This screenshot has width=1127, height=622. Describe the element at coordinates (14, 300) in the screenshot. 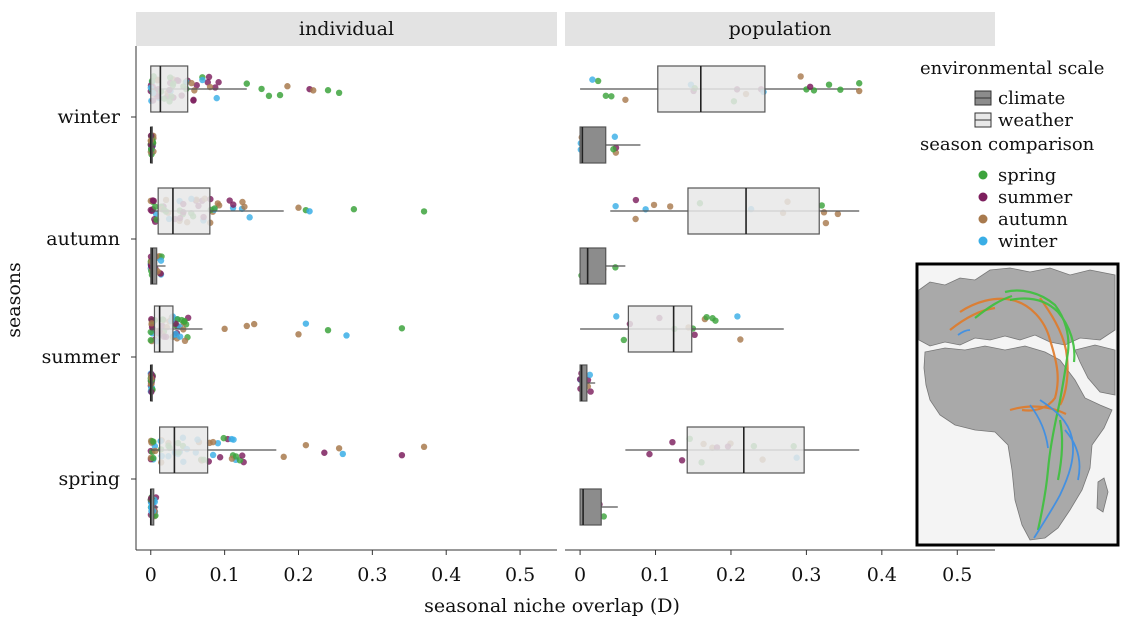

I see `y-axis-title: seasons` at that location.